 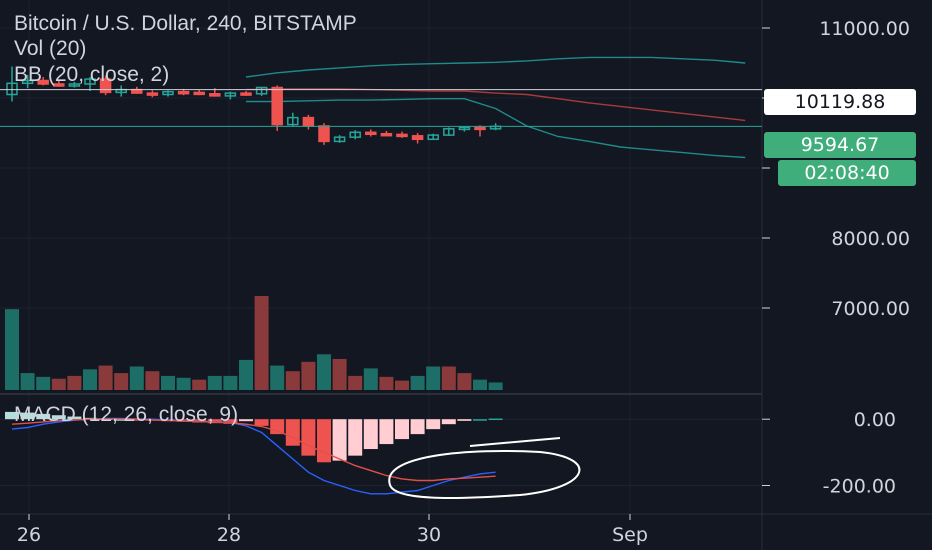 I want to click on macd-legend: MACD (12, 26, close, 9), so click(x=126, y=414).